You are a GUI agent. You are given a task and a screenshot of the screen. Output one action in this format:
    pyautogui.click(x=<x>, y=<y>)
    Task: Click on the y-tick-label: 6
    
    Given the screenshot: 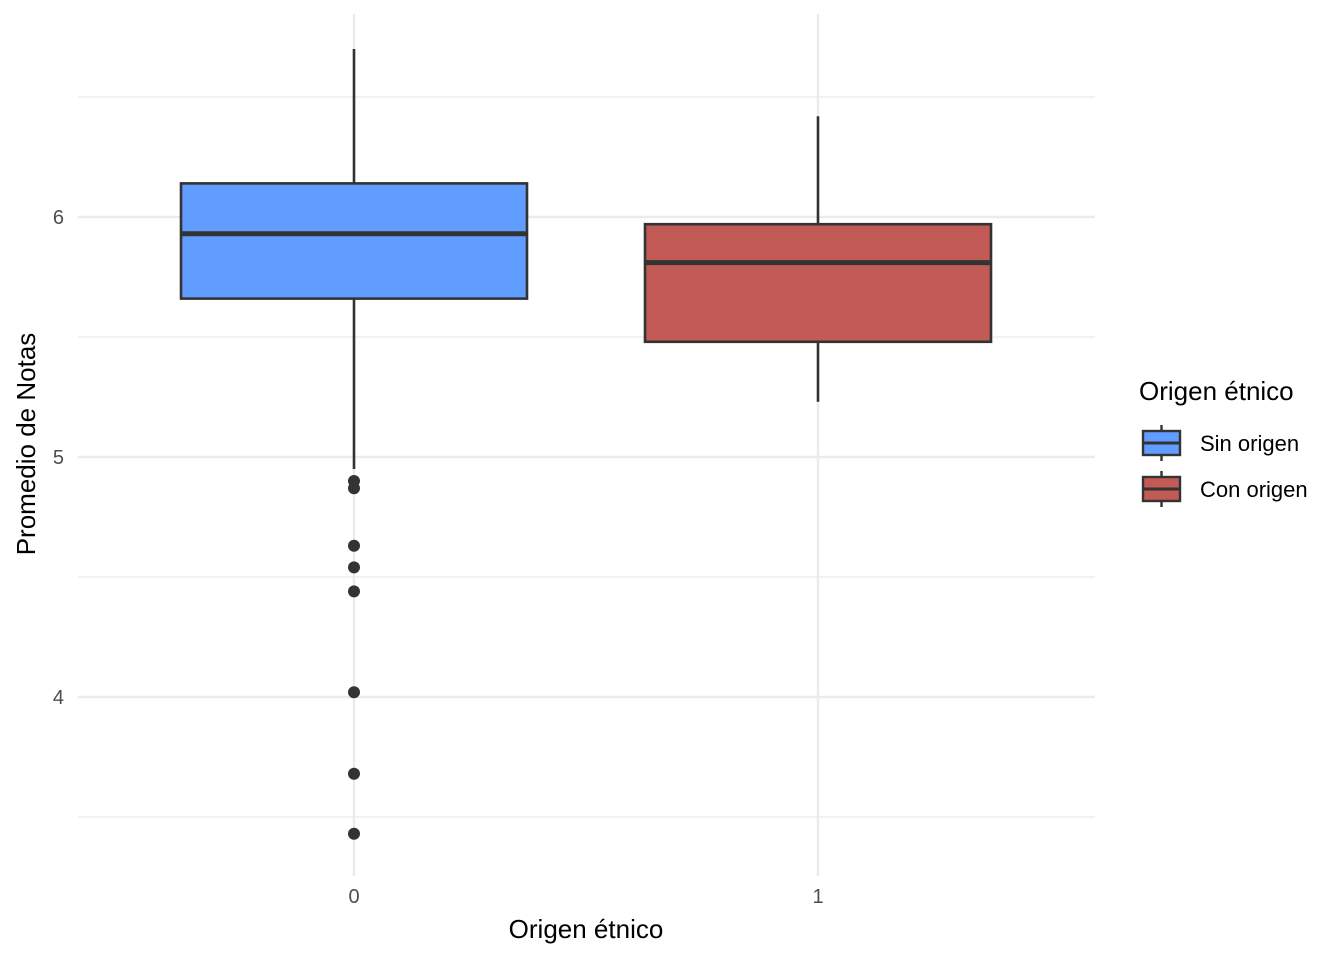 What is the action you would take?
    pyautogui.click(x=58, y=218)
    